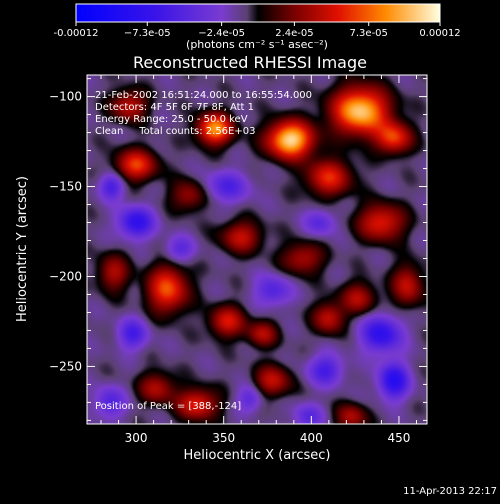 This screenshot has height=504, width=500. What do you see at coordinates (369, 33) in the screenshot?
I see `colorbar-tick-label: 7.3e-05` at bounding box center [369, 33].